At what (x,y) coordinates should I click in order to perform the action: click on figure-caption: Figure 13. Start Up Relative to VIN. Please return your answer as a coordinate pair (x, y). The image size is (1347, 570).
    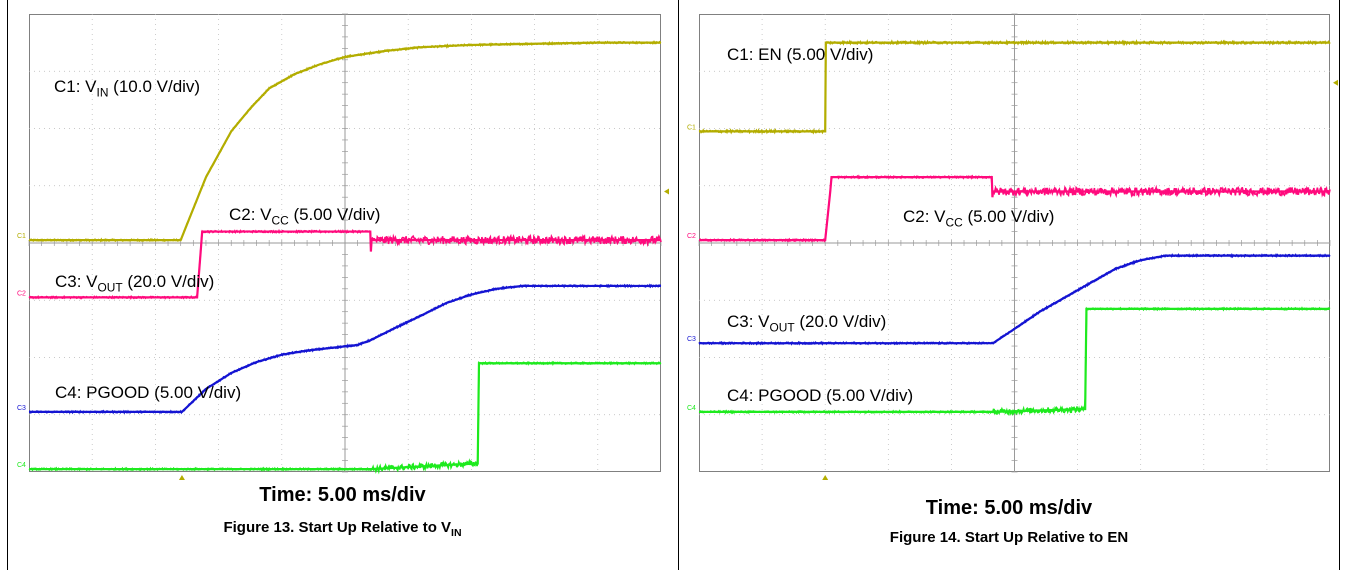
    Looking at the image, I should click on (342, 529).